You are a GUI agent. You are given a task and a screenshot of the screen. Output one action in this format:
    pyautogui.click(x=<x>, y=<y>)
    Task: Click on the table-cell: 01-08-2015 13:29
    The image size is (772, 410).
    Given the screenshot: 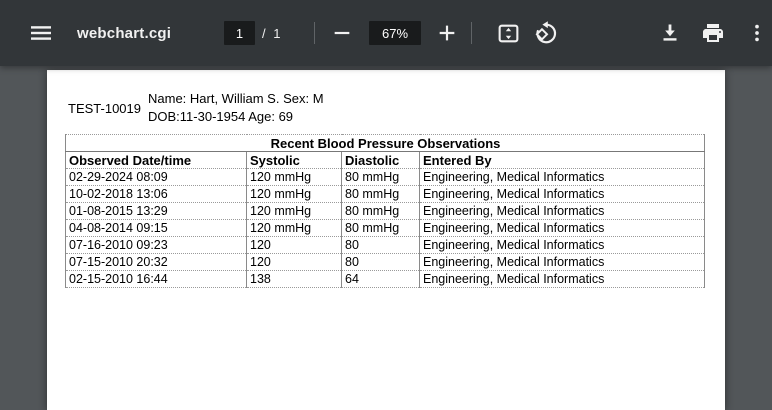 What is the action you would take?
    pyautogui.click(x=156, y=211)
    